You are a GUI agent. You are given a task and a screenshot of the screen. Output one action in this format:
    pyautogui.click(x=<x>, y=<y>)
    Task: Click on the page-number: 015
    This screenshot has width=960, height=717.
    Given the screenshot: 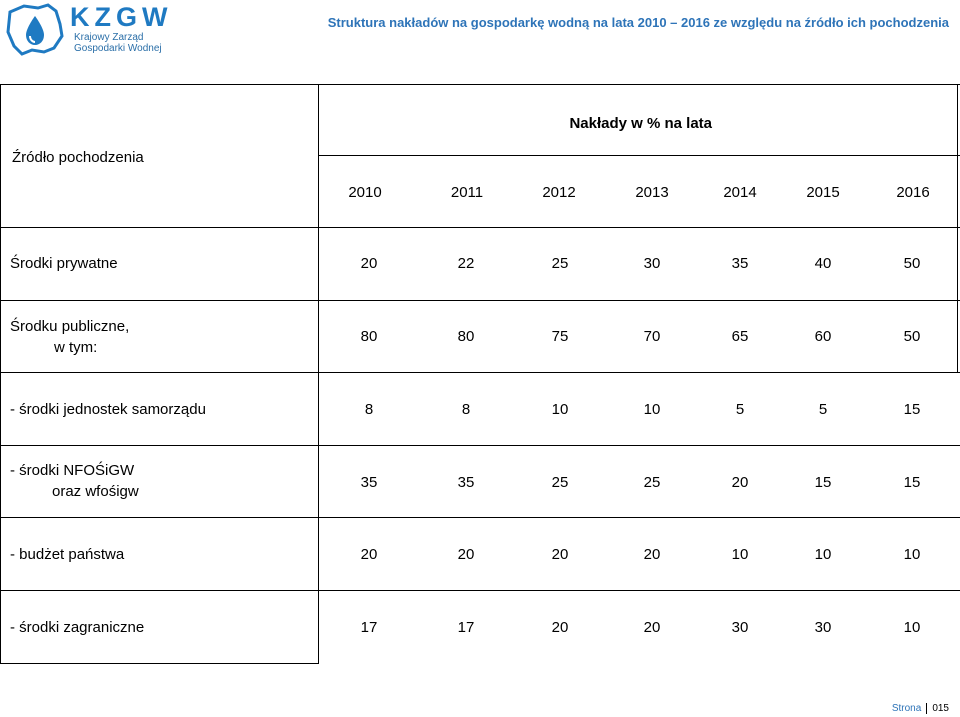 What is the action you would take?
    pyautogui.click(x=940, y=708)
    